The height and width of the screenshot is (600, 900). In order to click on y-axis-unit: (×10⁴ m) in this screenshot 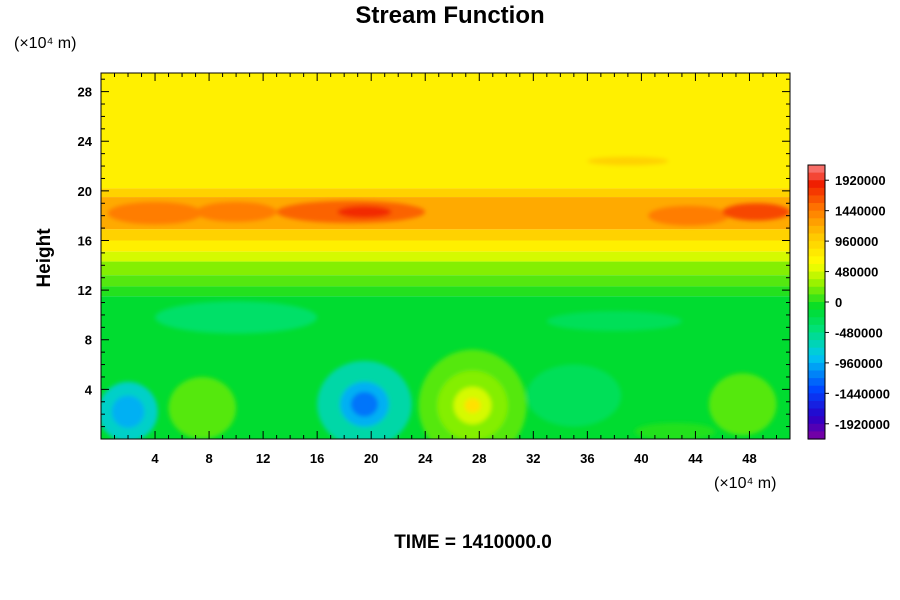, I will do `click(45, 43)`.